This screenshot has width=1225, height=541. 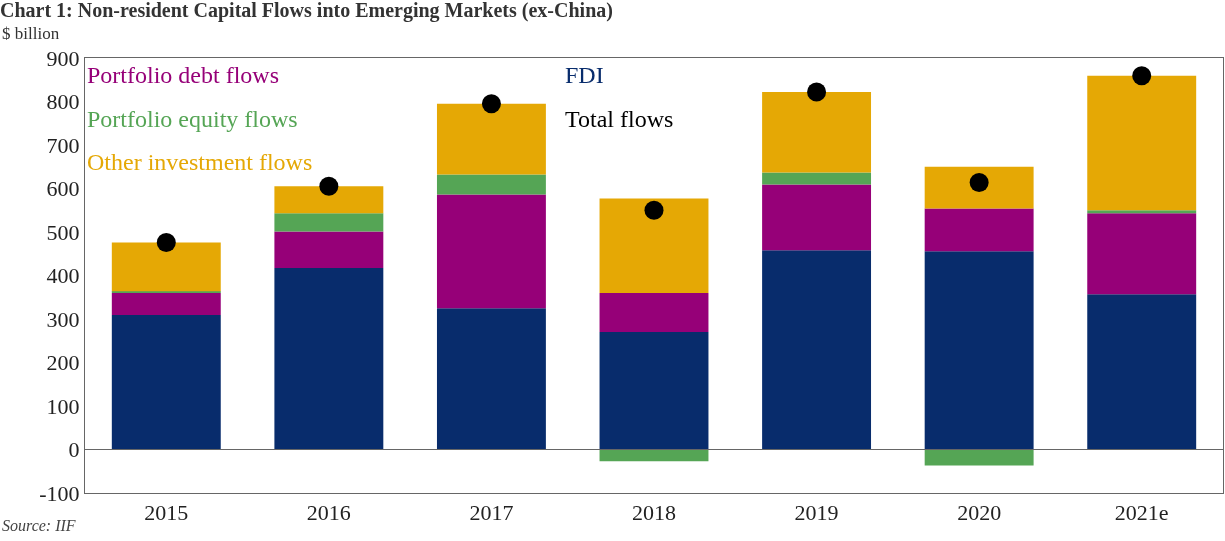 What do you see at coordinates (1141, 513) in the screenshot?
I see `x-tick-label: 2021e` at bounding box center [1141, 513].